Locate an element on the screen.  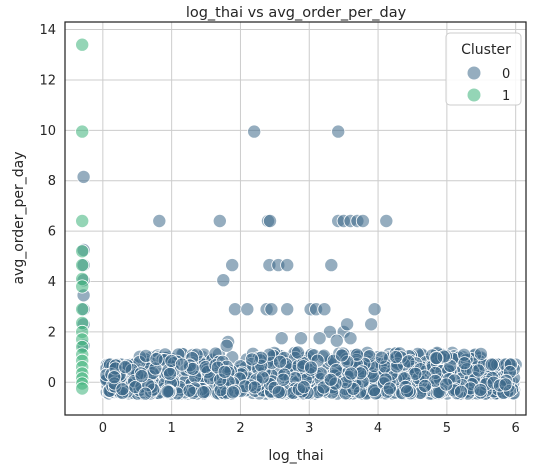
x-tick-label: 3 is located at coordinates (309, 428).